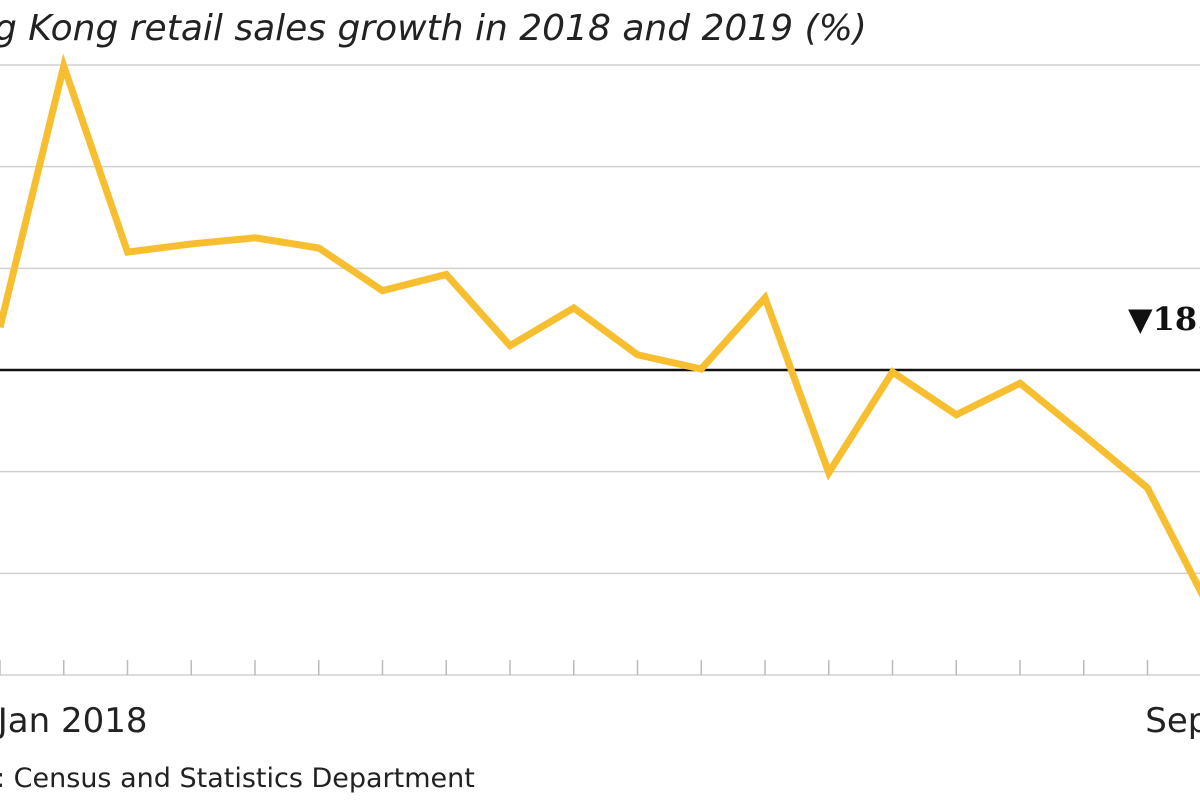 The image size is (1200, 800). What do you see at coordinates (74, 721) in the screenshot?
I see `x-tick-label: Jan 2018` at bounding box center [74, 721].